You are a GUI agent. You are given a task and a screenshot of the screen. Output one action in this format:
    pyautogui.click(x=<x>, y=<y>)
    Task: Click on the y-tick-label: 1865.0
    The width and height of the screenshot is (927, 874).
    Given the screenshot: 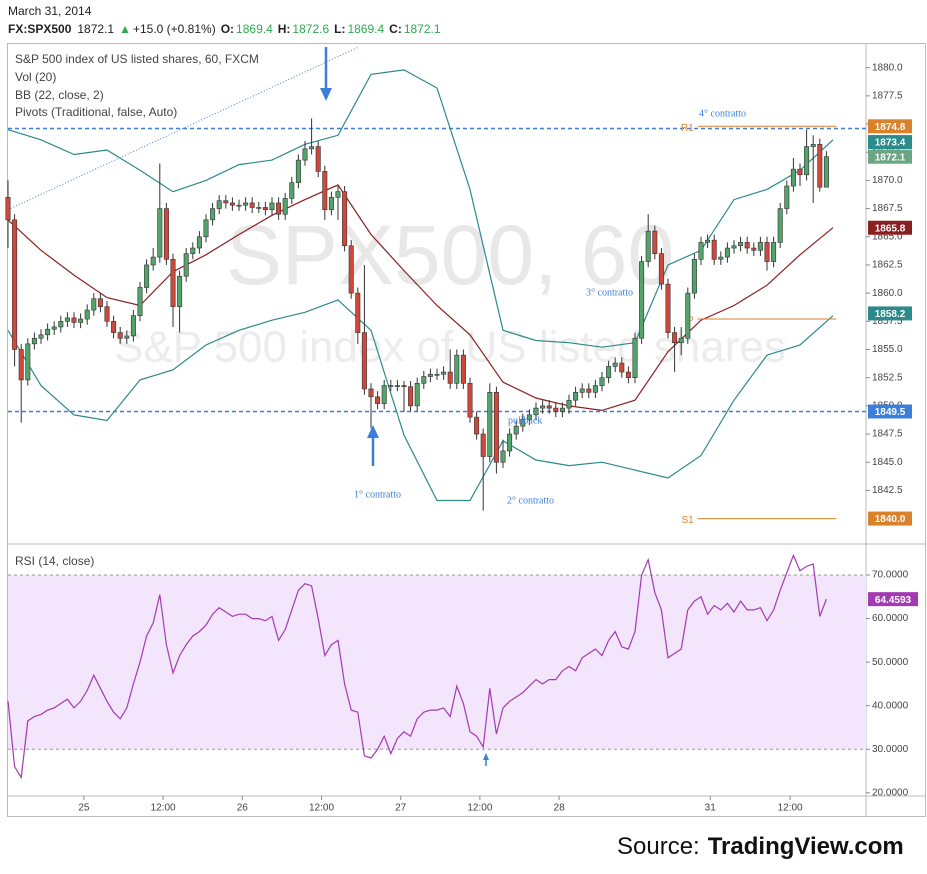 What is the action you would take?
    pyautogui.click(x=887, y=236)
    